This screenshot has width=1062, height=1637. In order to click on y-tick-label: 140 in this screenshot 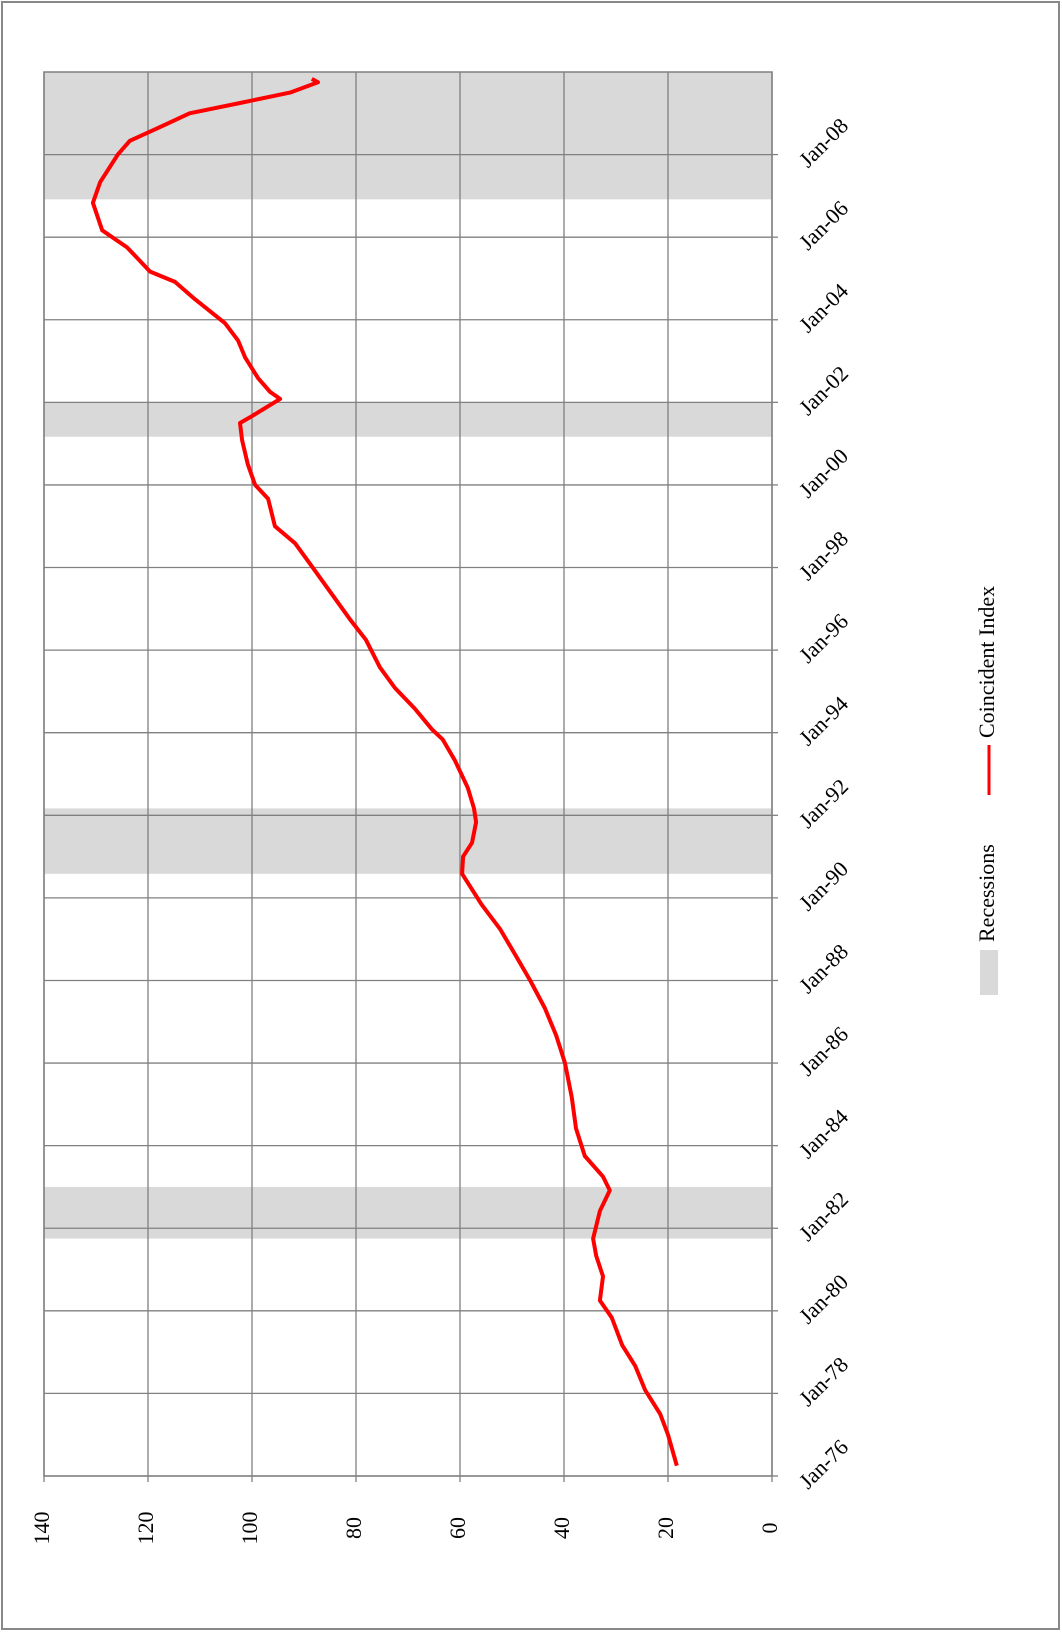, I will do `click(41, 1528)`.